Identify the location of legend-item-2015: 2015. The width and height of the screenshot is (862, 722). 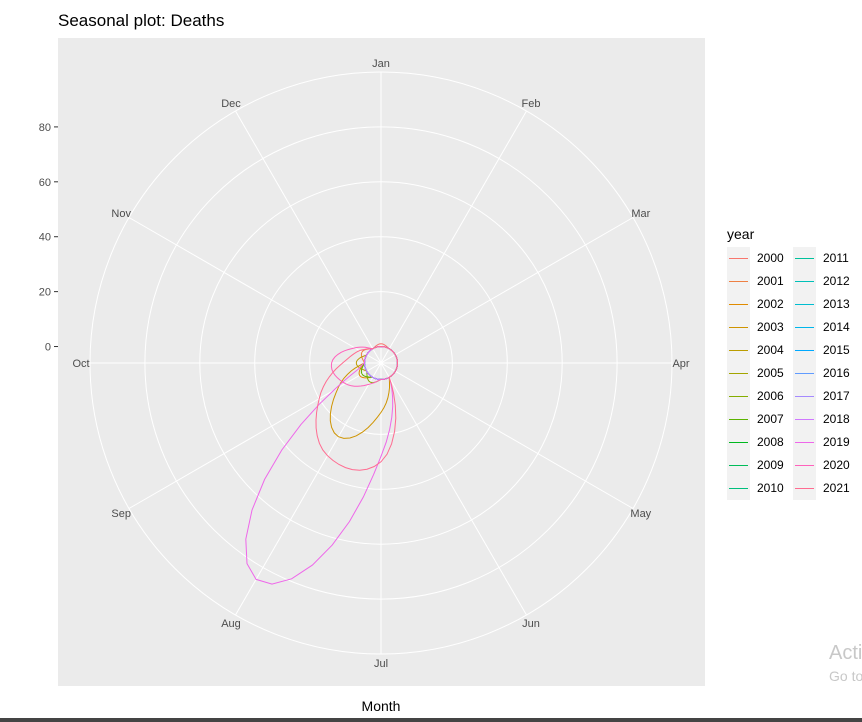
(821, 350).